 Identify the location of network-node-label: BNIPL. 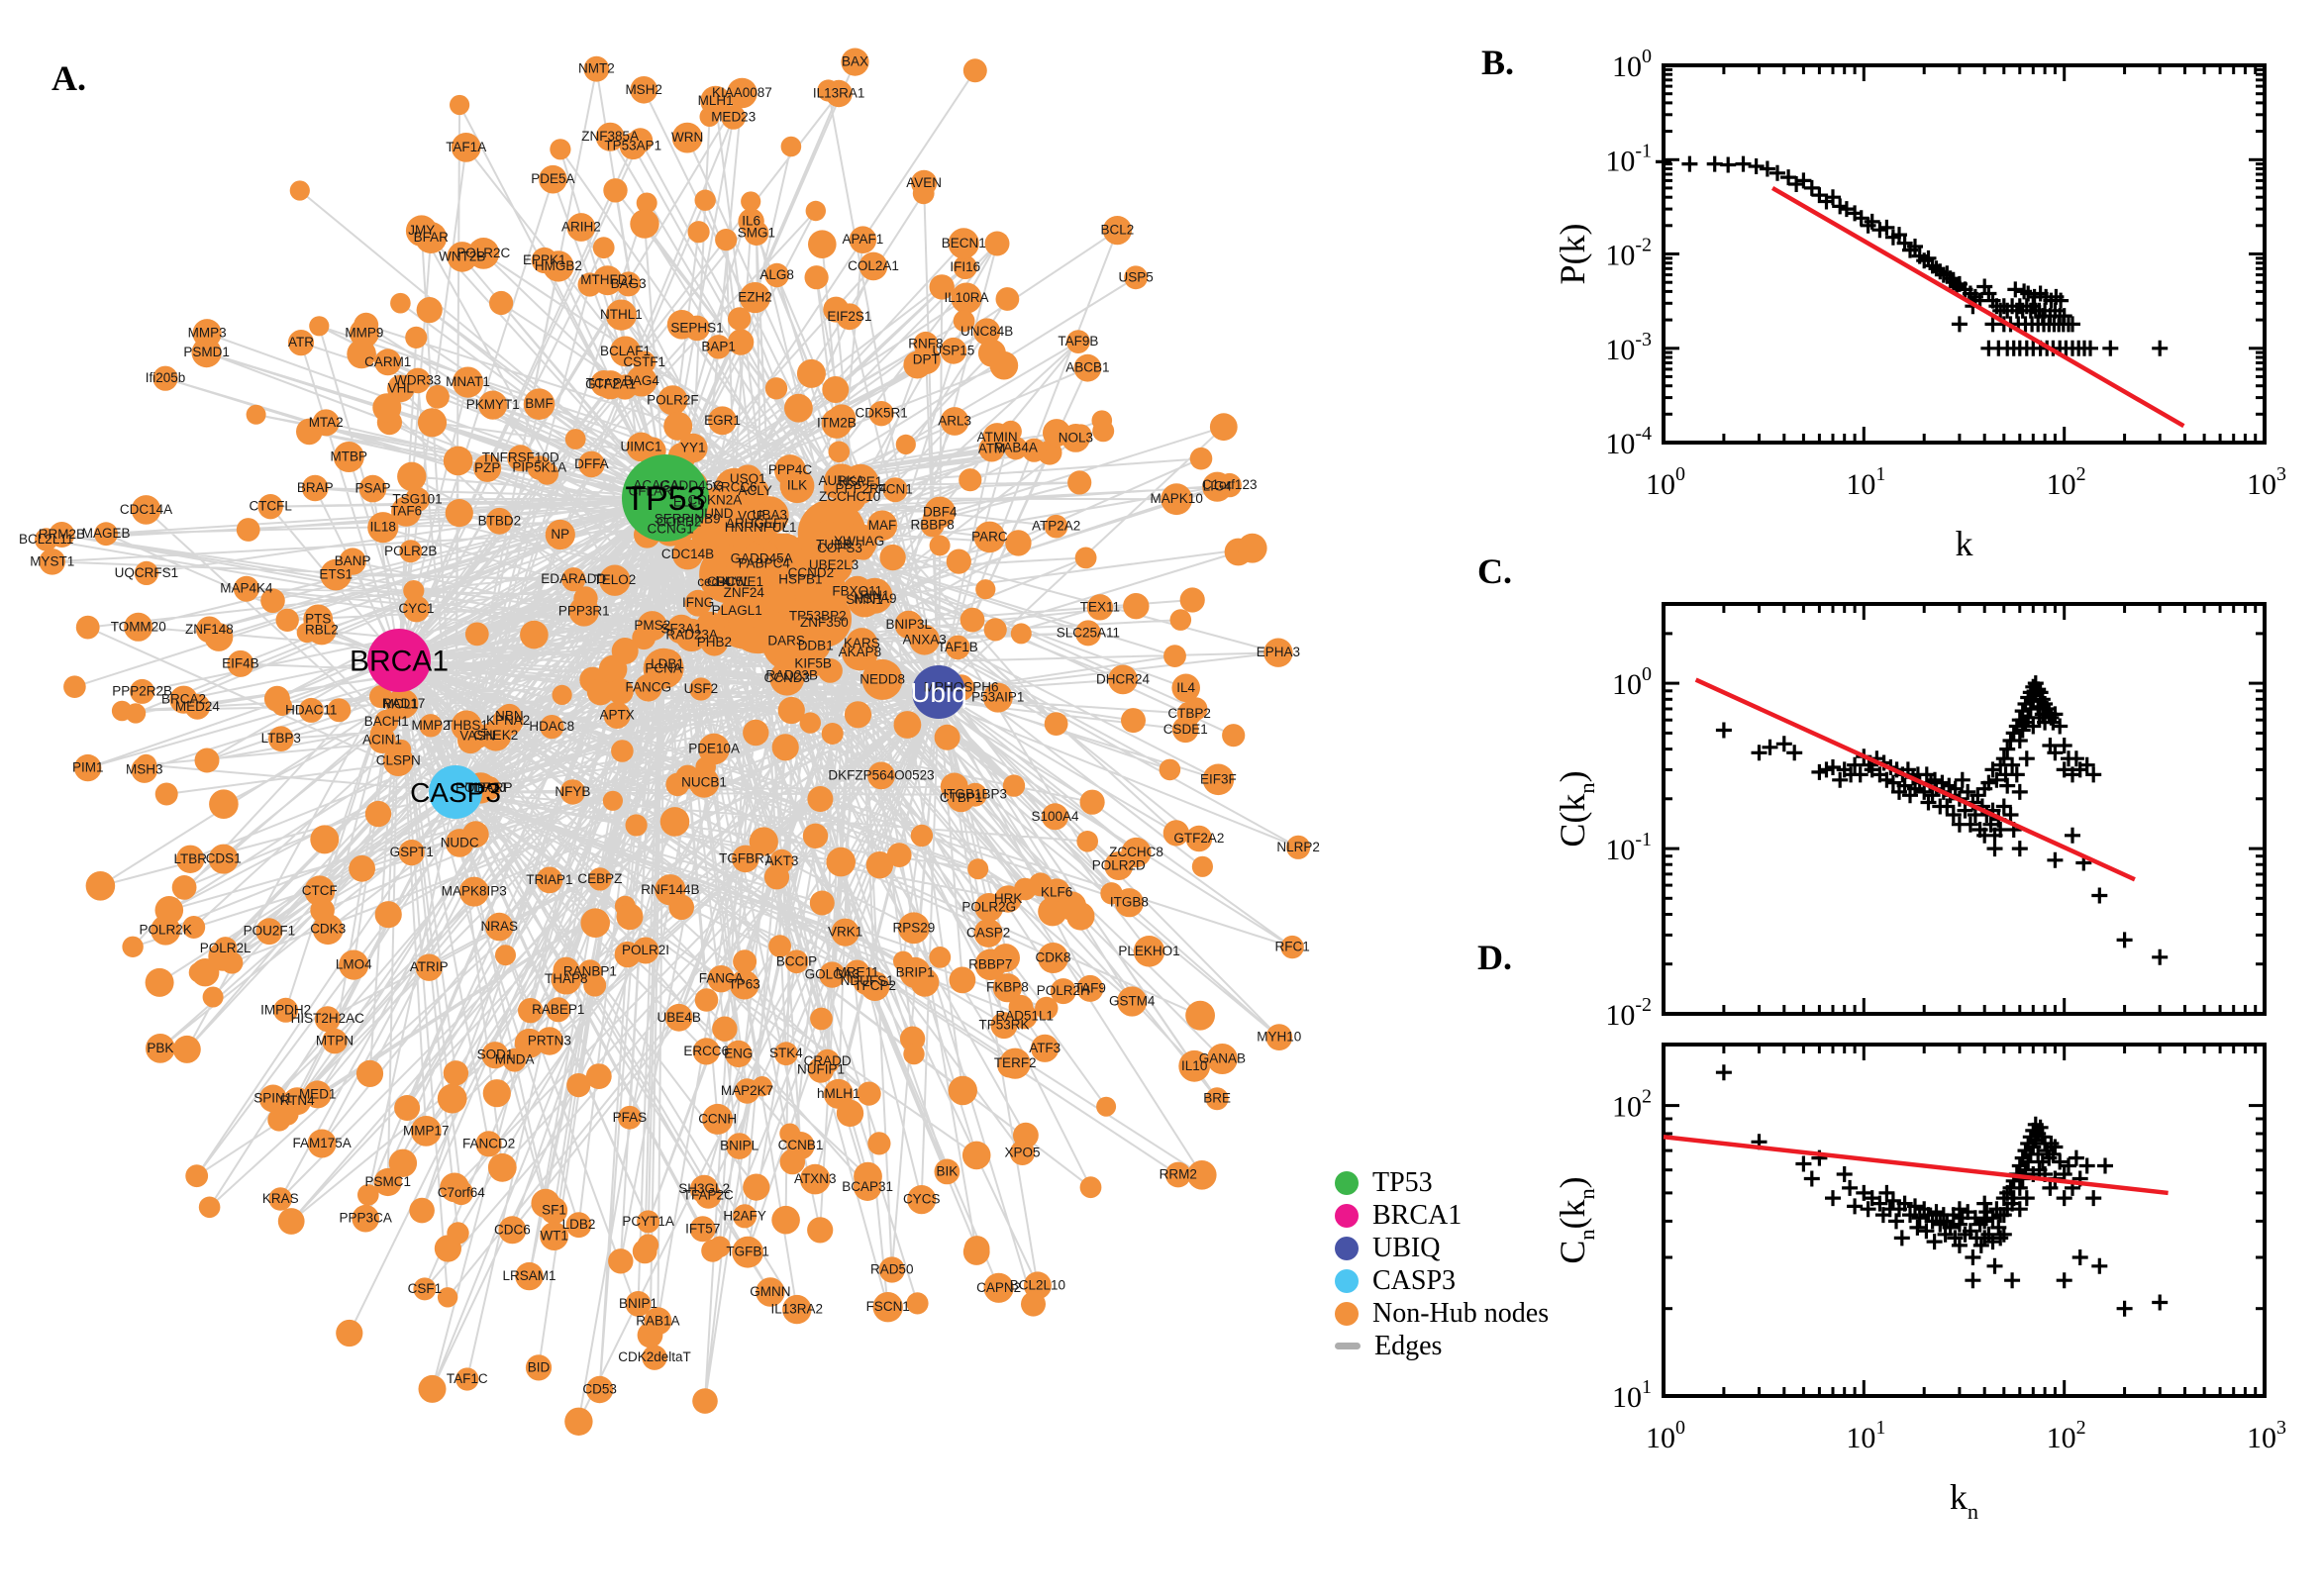
(740, 1146).